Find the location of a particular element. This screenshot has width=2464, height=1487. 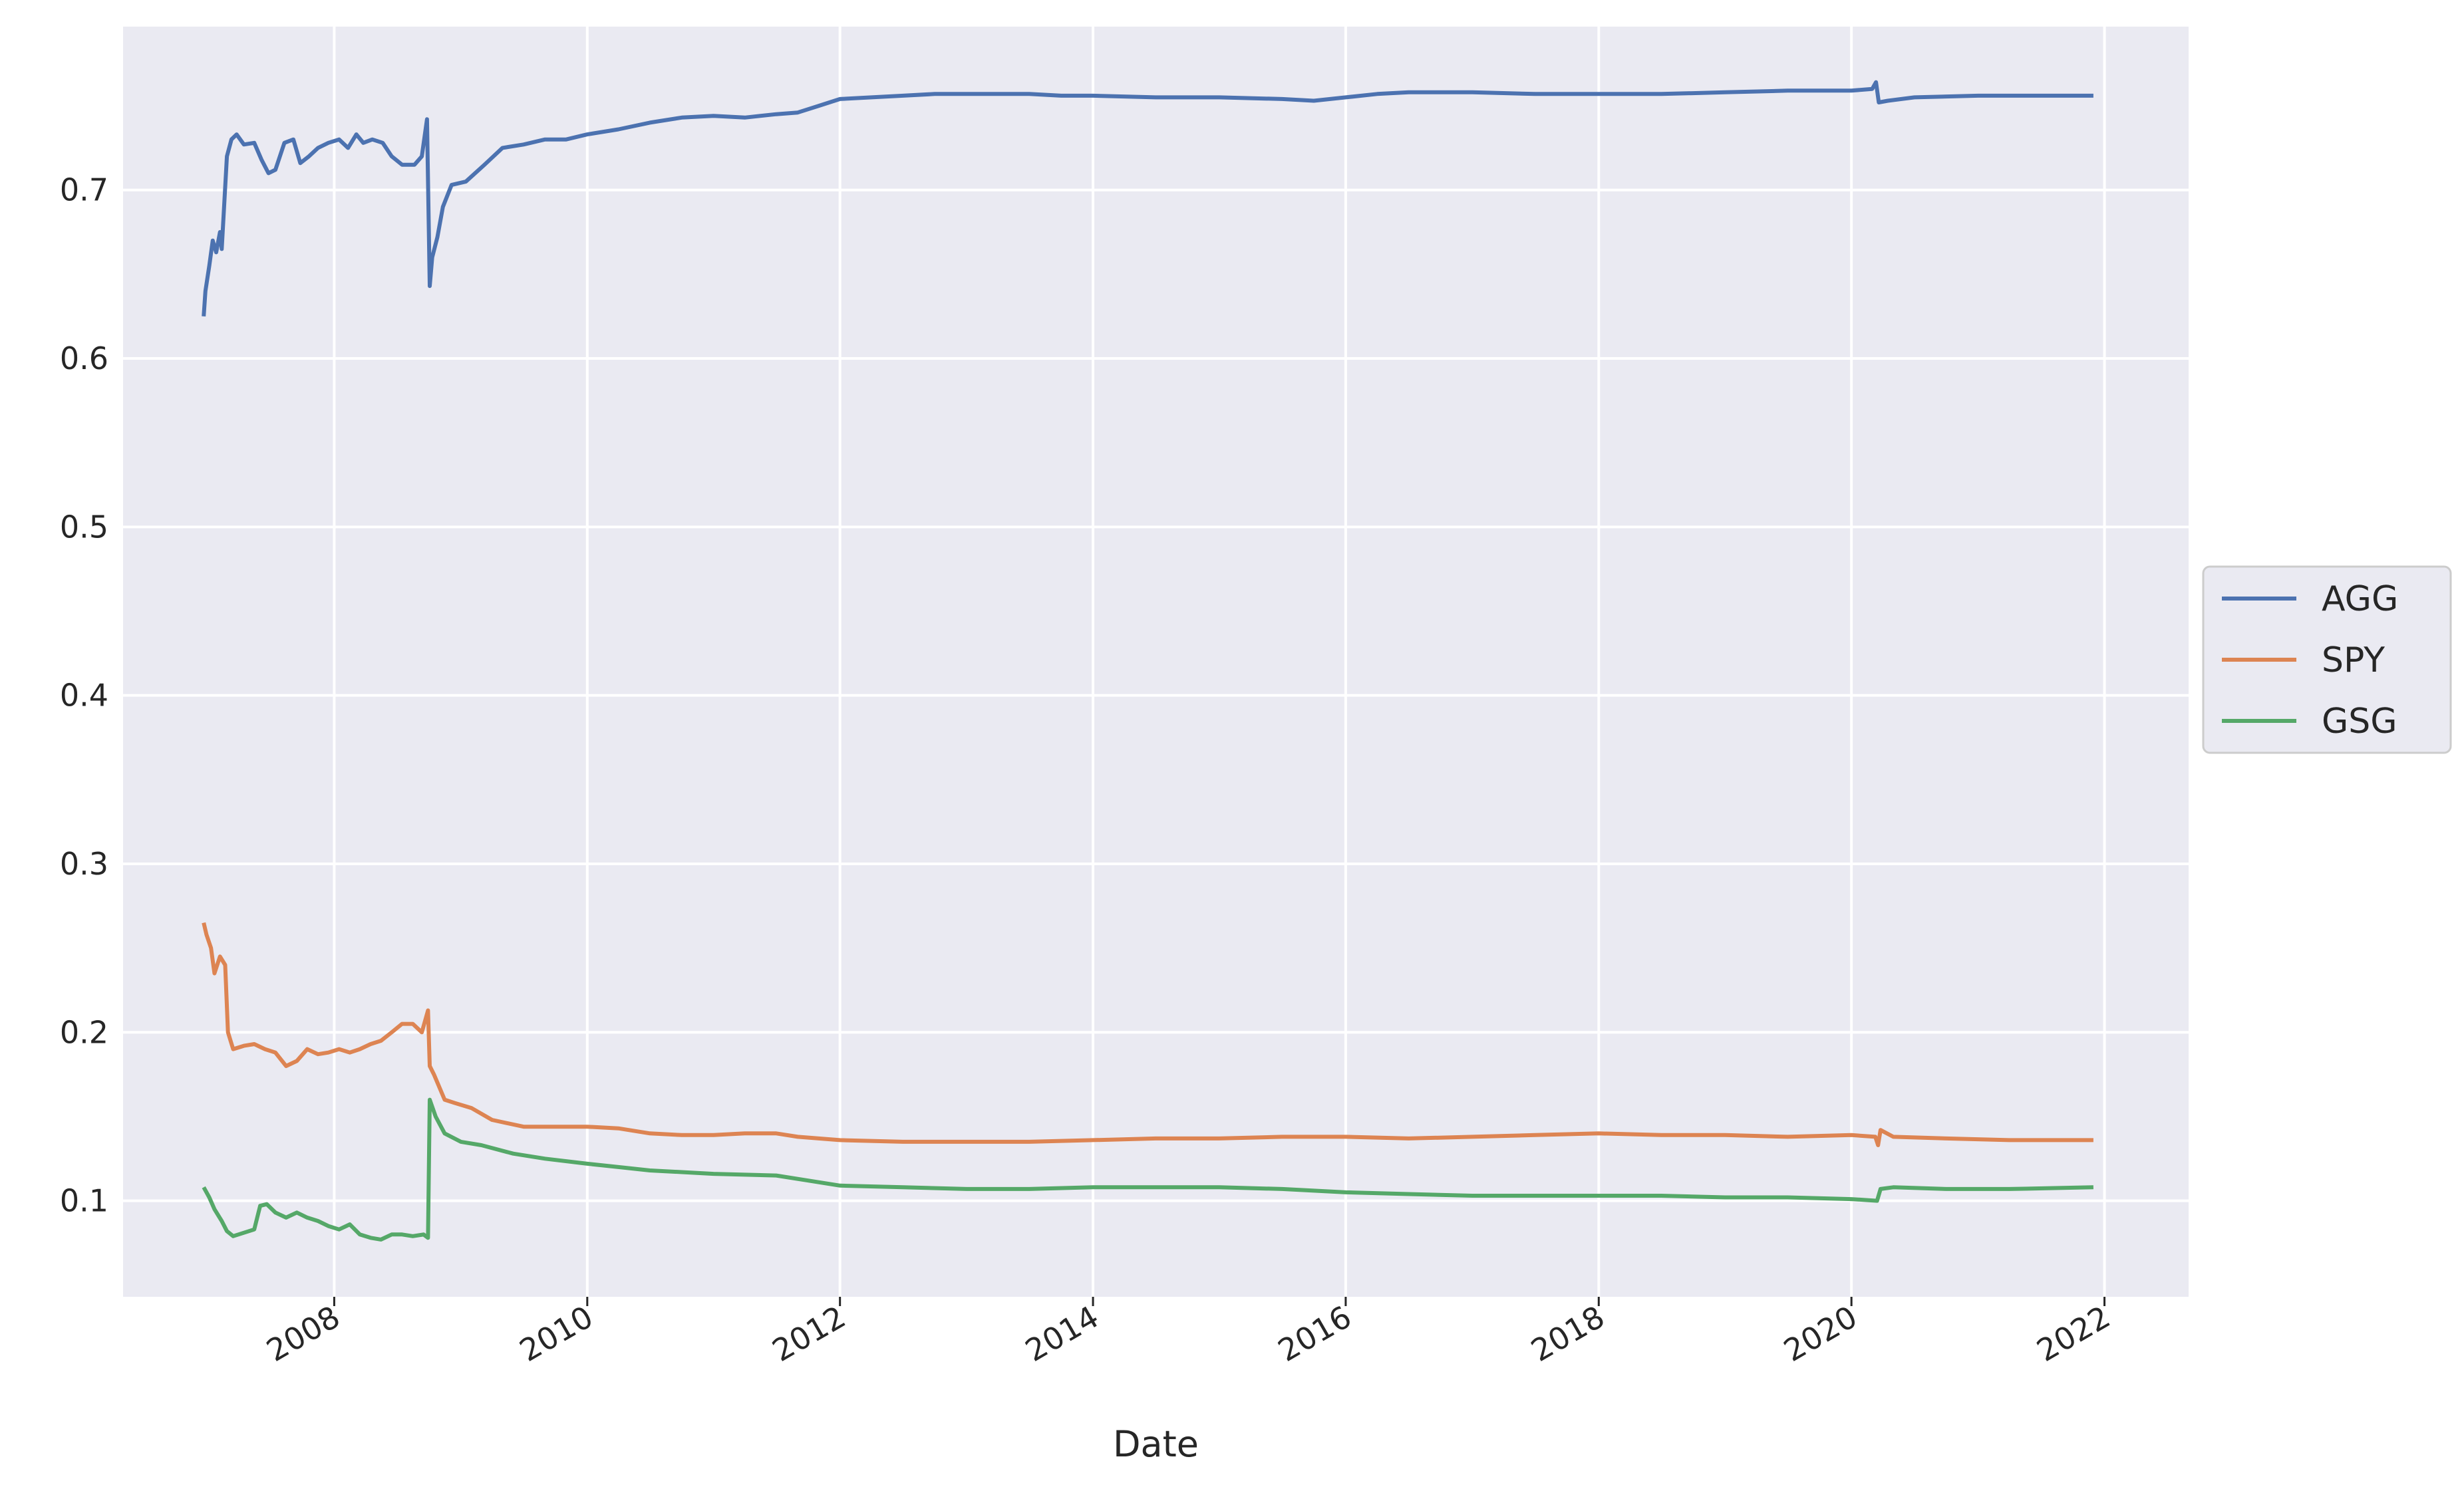

series-line-spy is located at coordinates (1147, 1034).